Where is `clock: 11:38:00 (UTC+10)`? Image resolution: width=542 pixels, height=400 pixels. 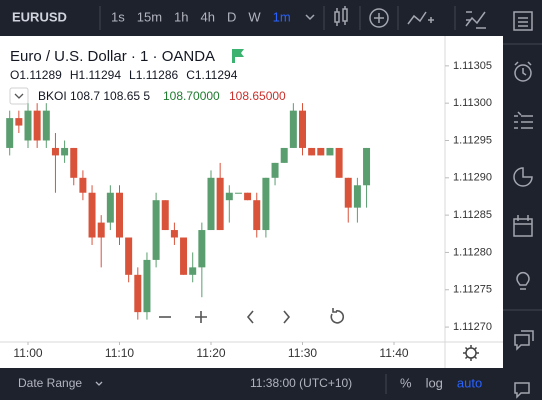
clock: 11:38:00 (UTC+10) is located at coordinates (301, 383).